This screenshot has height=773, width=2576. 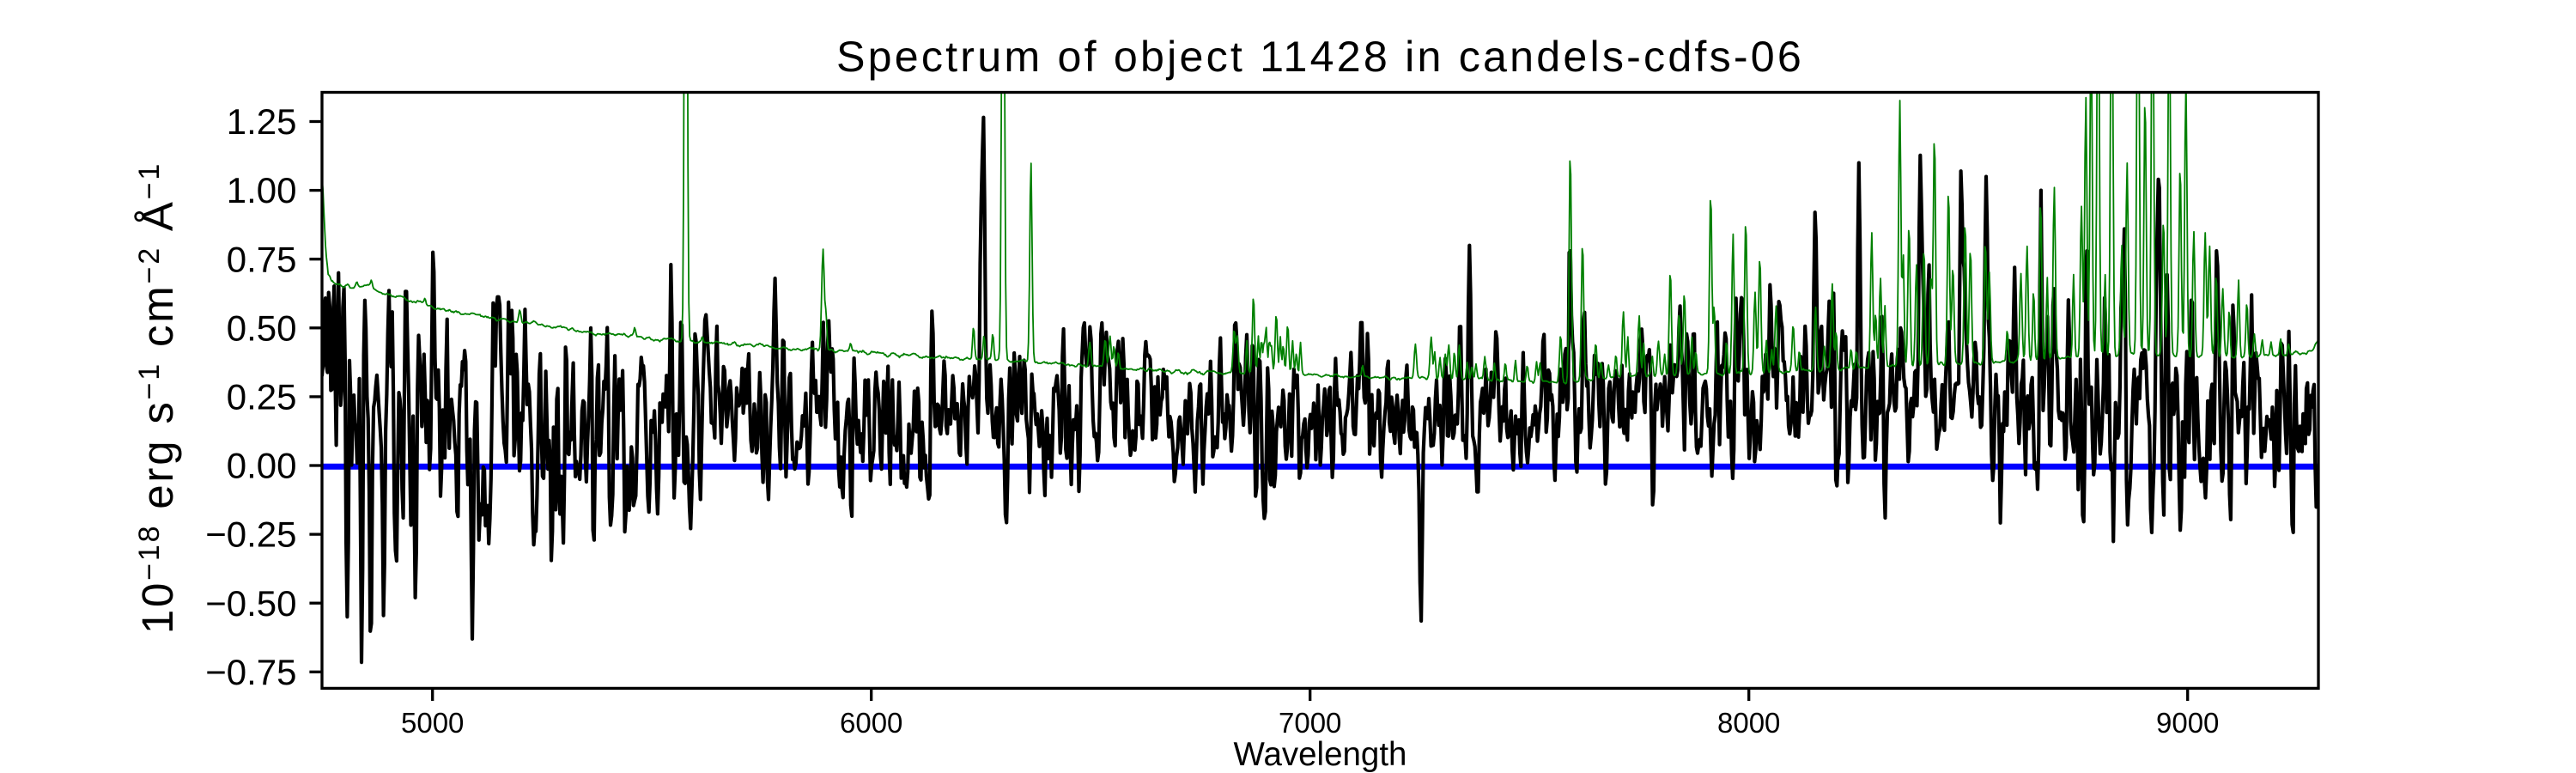 I want to click on svg-text: 9000, so click(x=2187, y=723).